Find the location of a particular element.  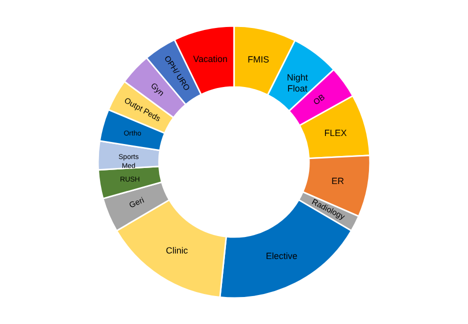

slice-label: Night Float is located at coordinates (297, 83).